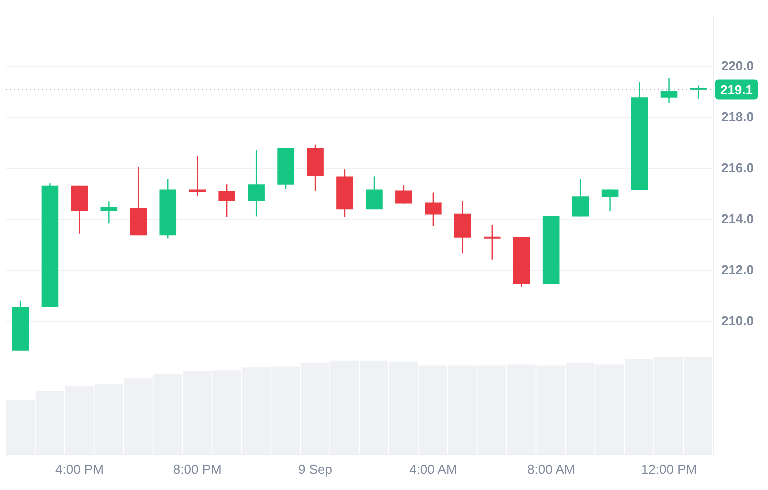 The width and height of the screenshot is (768, 490). I want to click on x-tick-label: 9 Sep, so click(315, 469).